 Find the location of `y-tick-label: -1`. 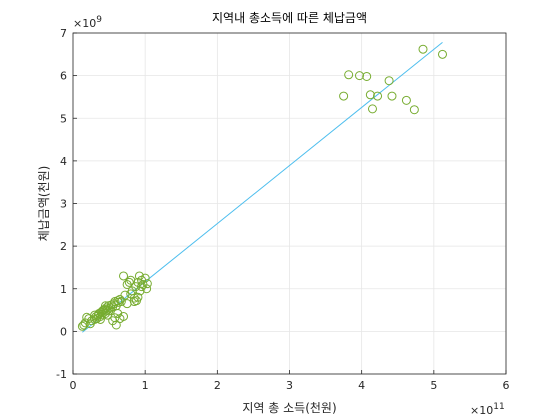

y-tick-label: -1 is located at coordinates (61, 374).